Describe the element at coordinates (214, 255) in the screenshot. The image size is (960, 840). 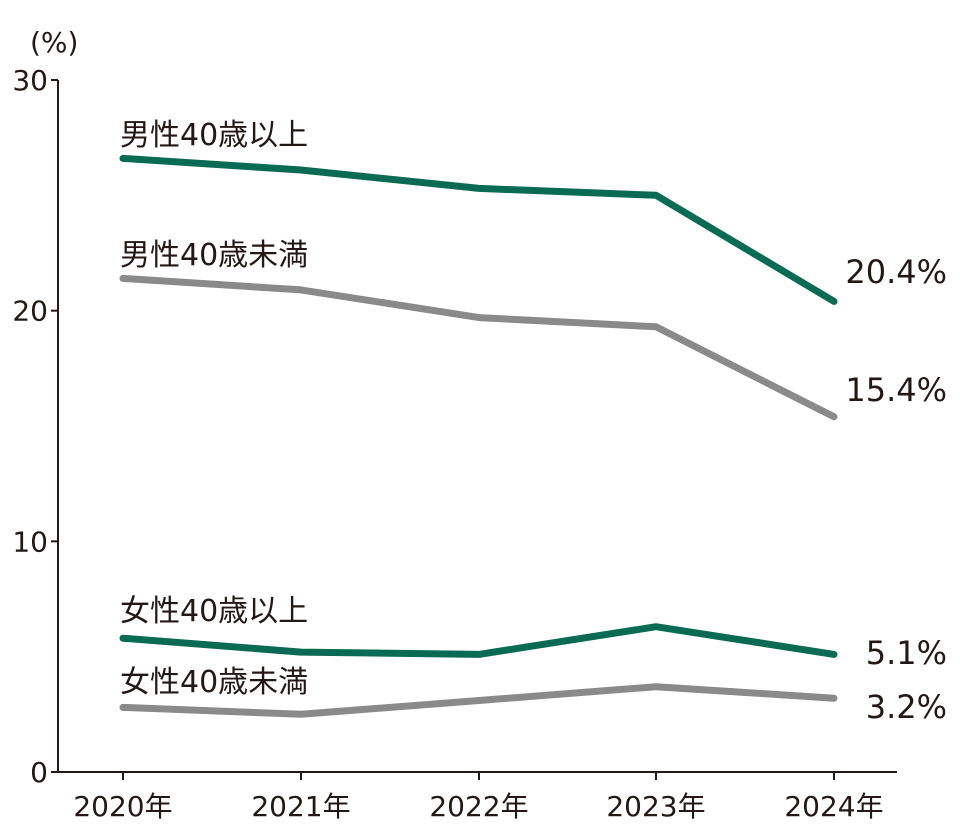
I see `series-name-label: 男性40歳未満` at that location.